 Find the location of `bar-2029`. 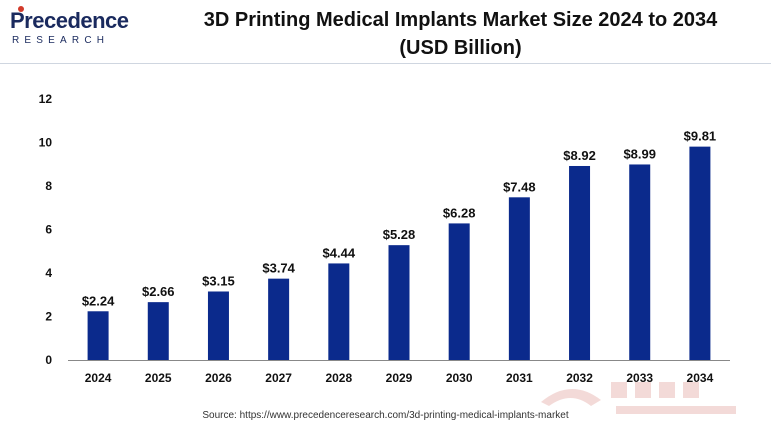

bar-2029 is located at coordinates (399, 302).